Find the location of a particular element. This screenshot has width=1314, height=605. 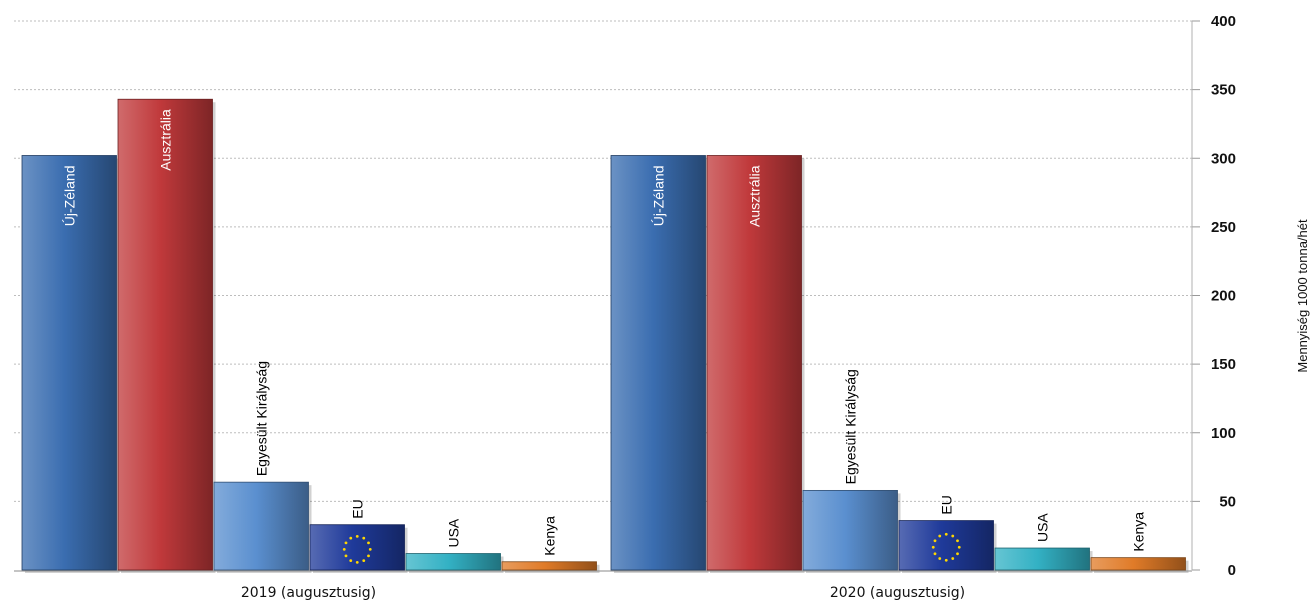

category-label: 2020 (augusztusig) is located at coordinates (897, 593).